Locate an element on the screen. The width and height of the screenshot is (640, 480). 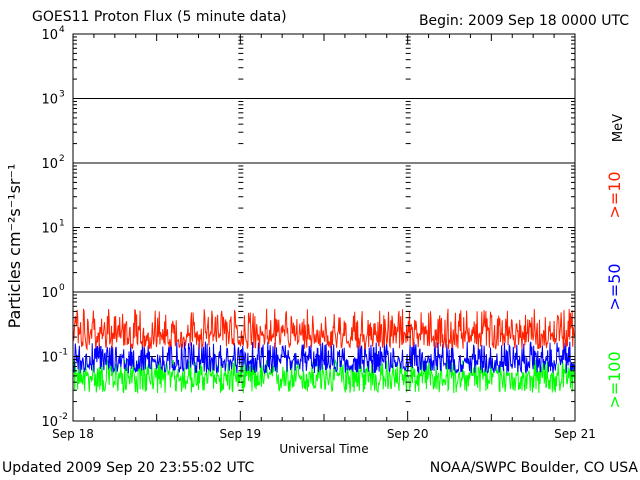
y-tick-label: 10 1 is located at coordinates (52, 228).